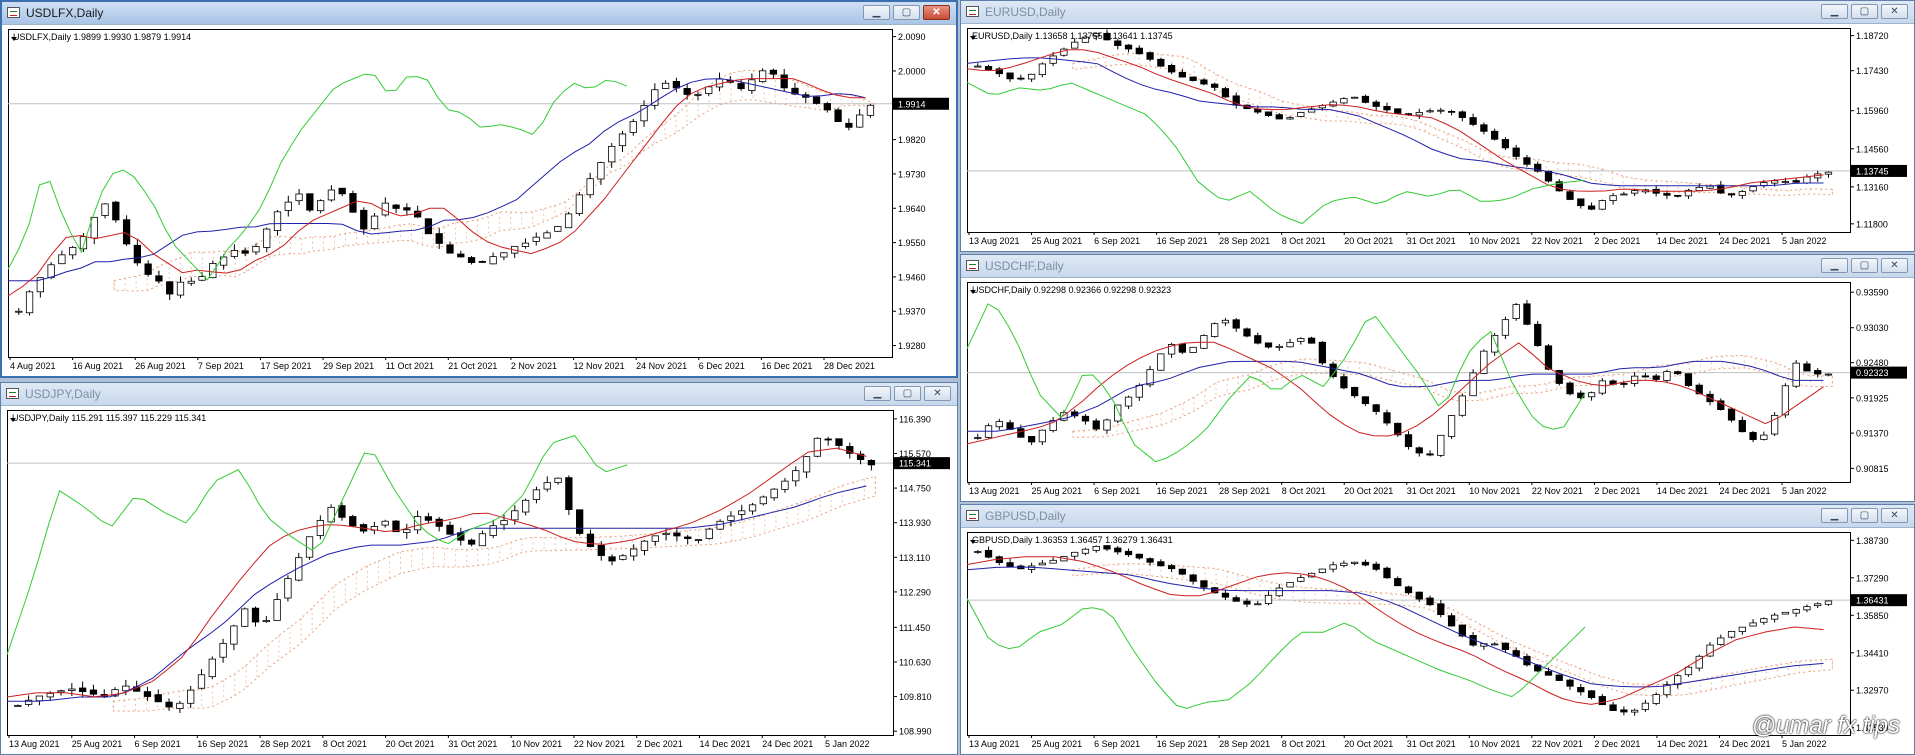 The image size is (1915, 755). I want to click on window-titlebar: GBPUSD,Daily ▁ ▢ ✕, so click(1437, 516).